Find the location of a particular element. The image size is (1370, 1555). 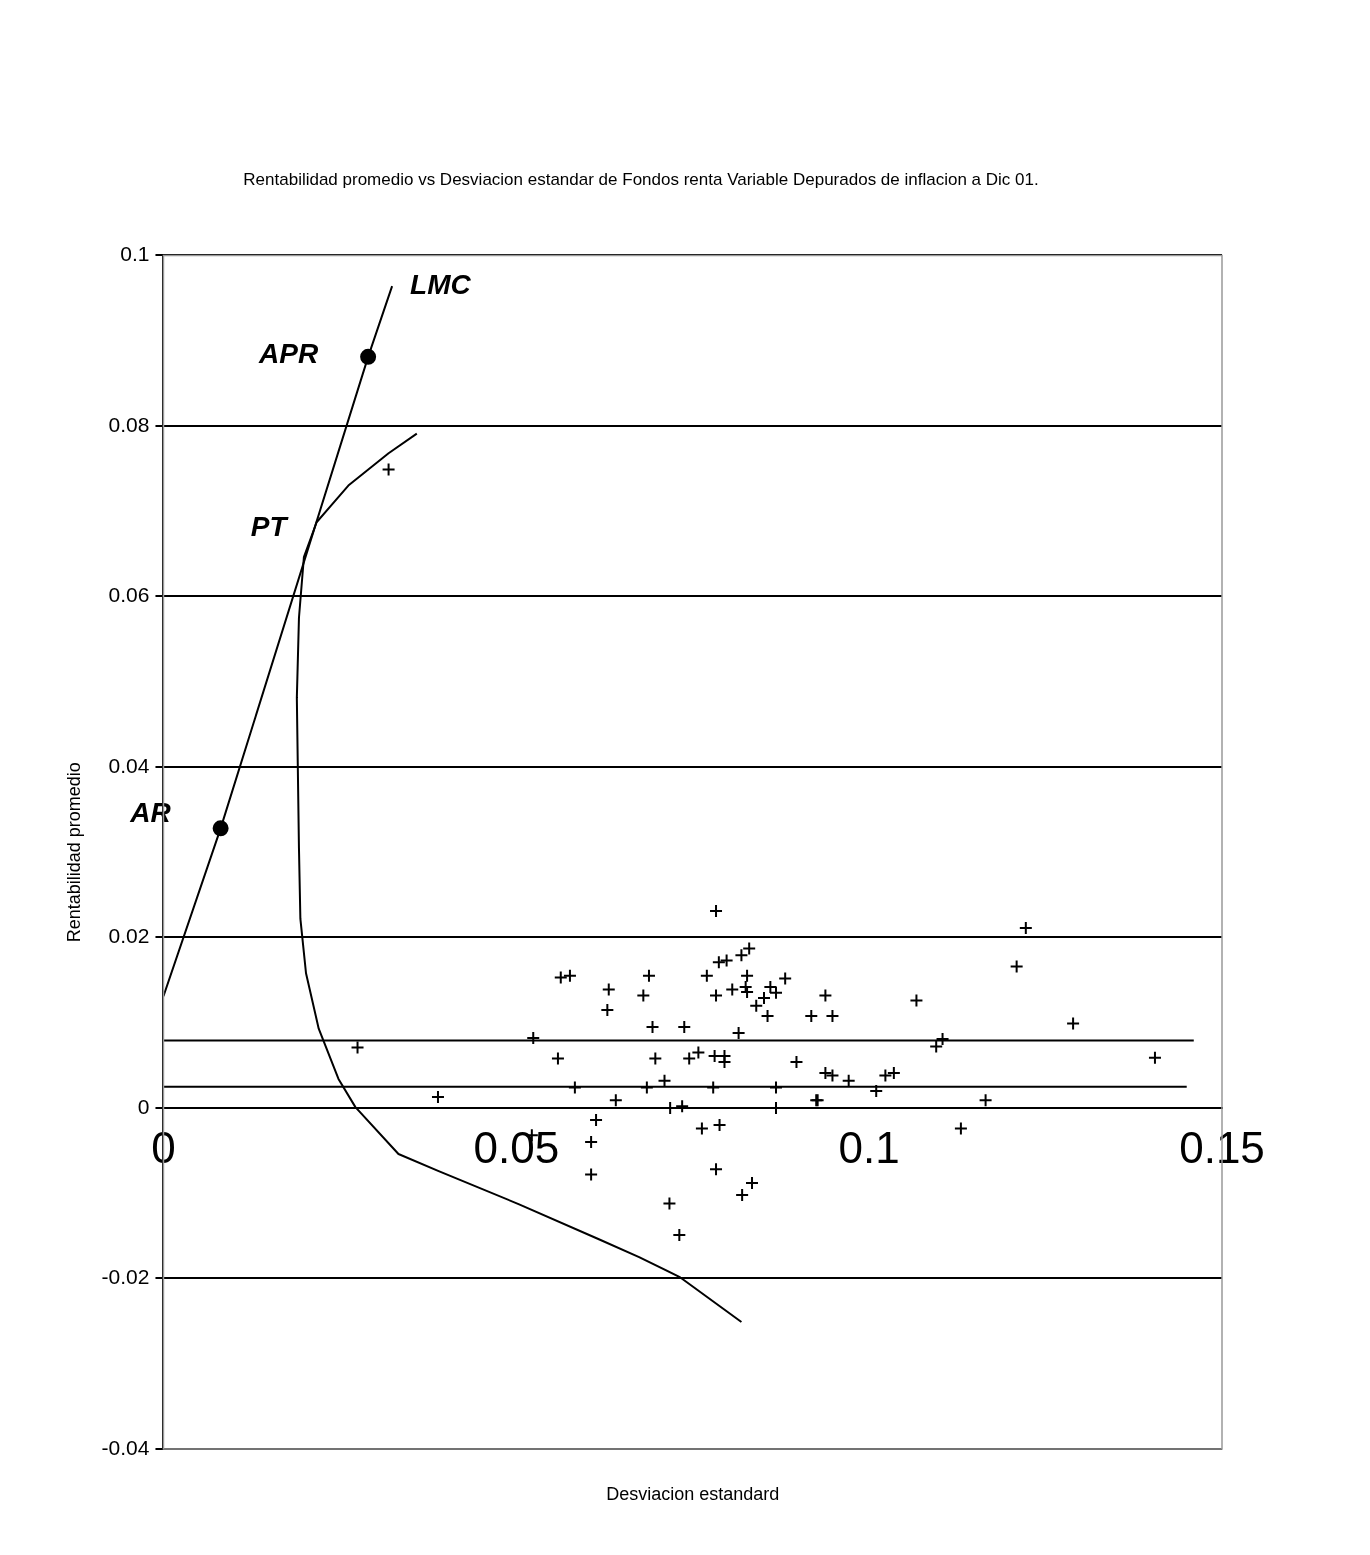

x-axis-title: Desviacion estandard is located at coordinates (693, 1493).